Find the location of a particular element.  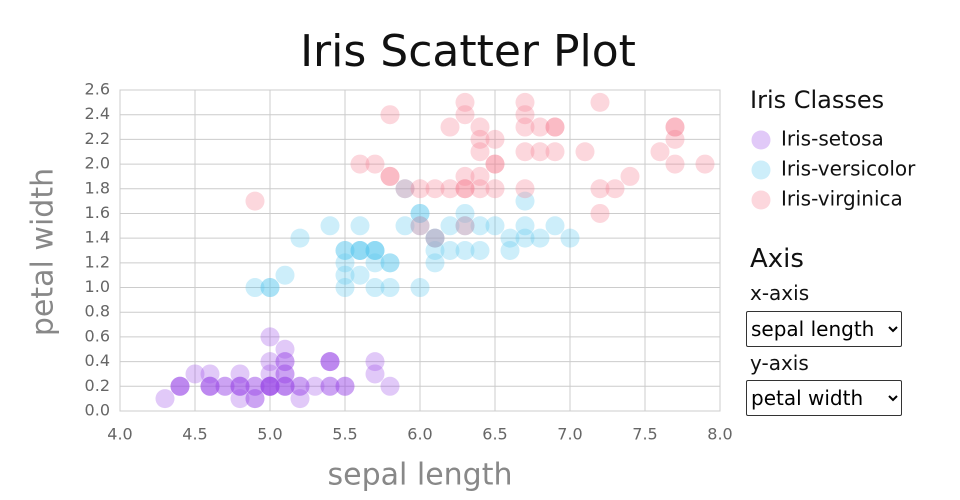

y-tick-label: 0.8 is located at coordinates (97, 311).